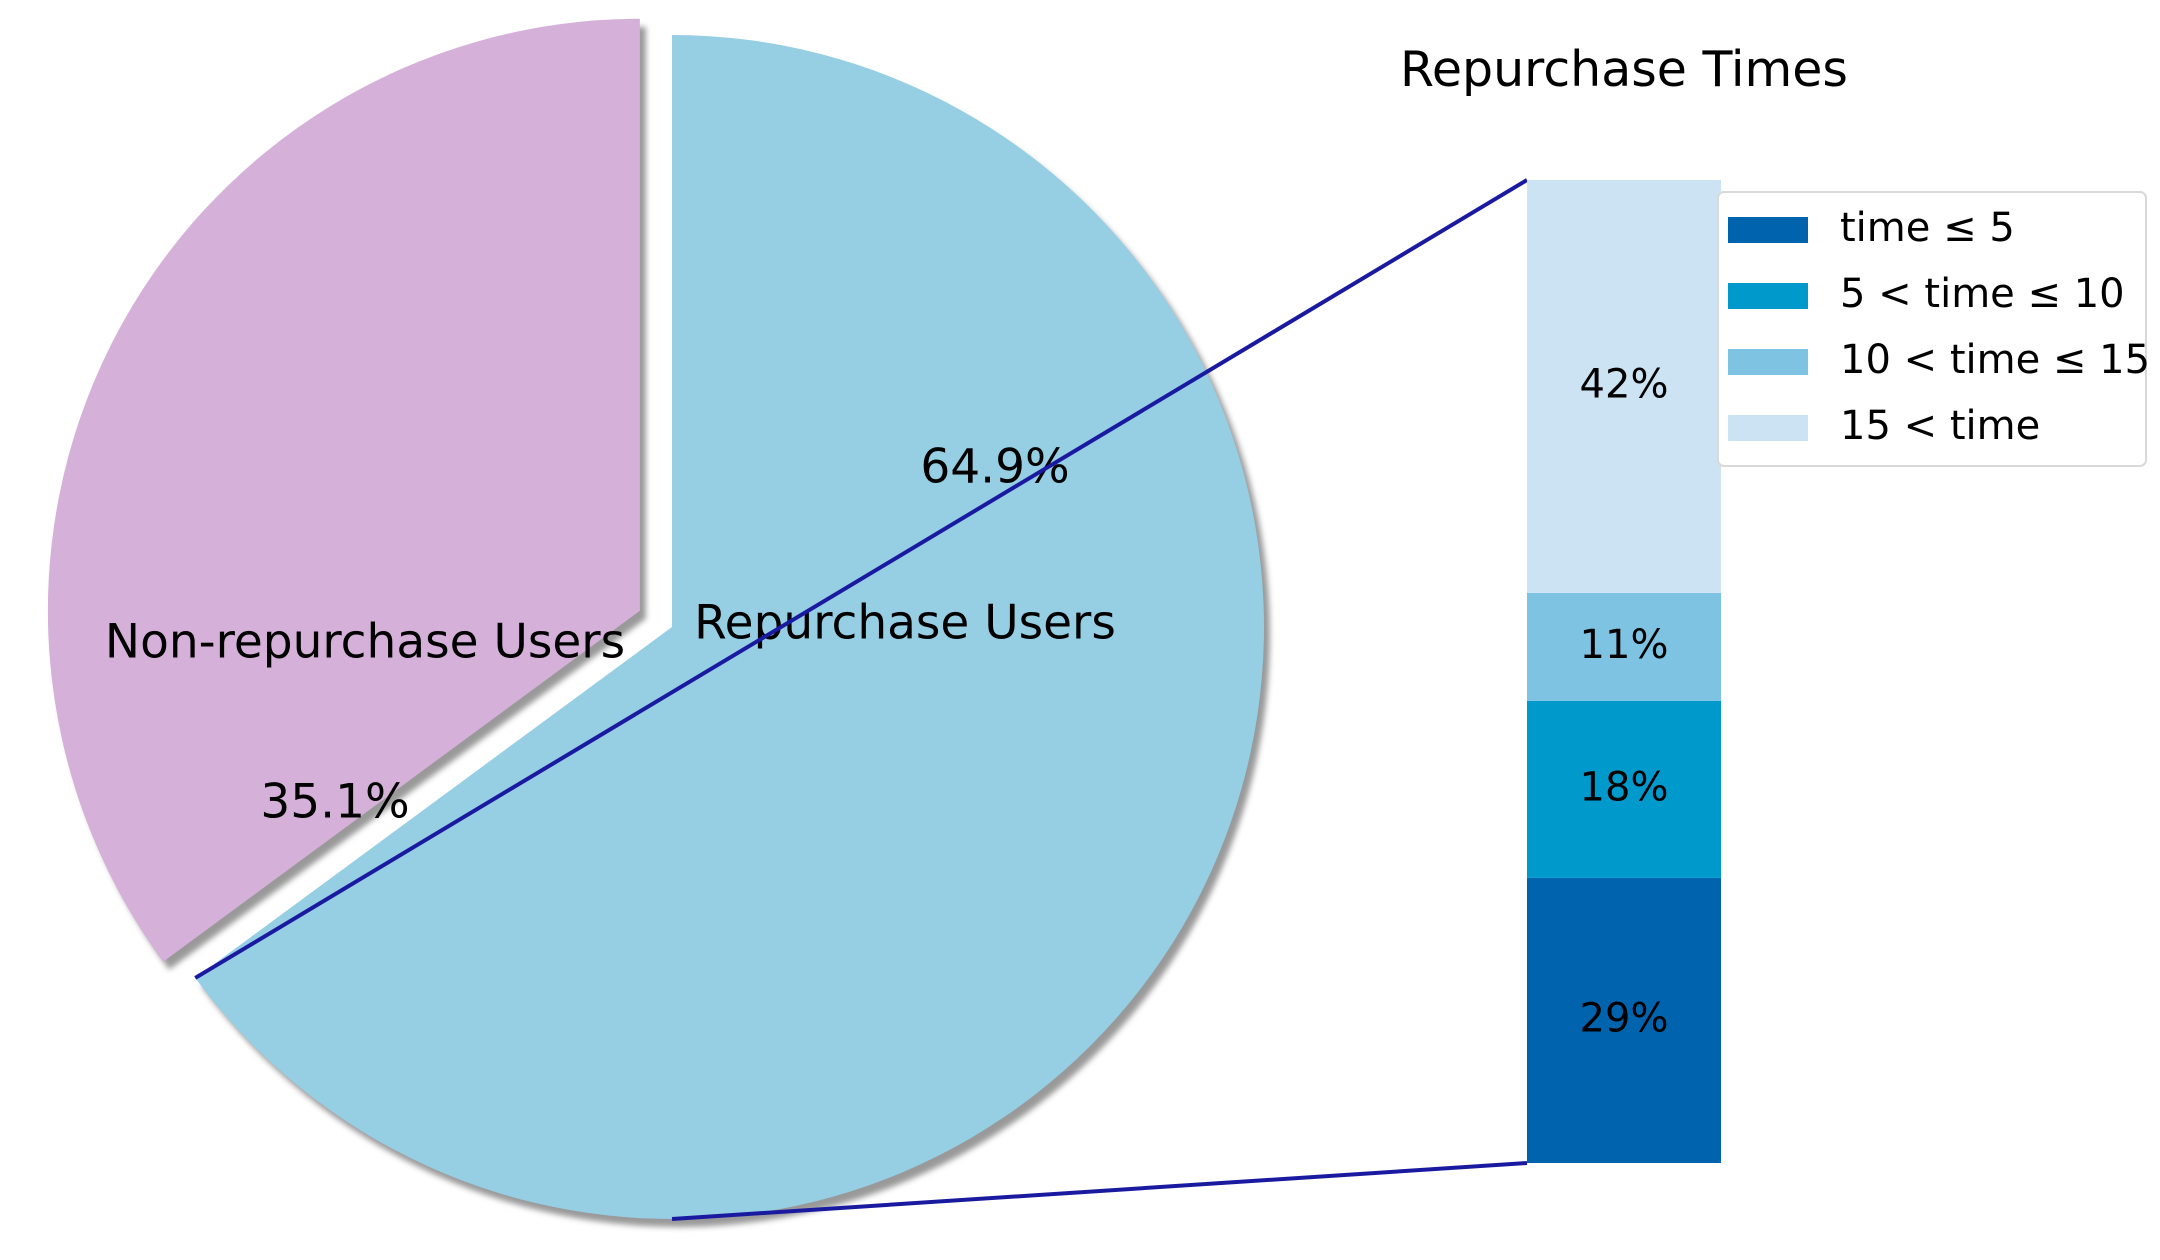  I want to click on connector-line-bottom, so click(1099, 1191).